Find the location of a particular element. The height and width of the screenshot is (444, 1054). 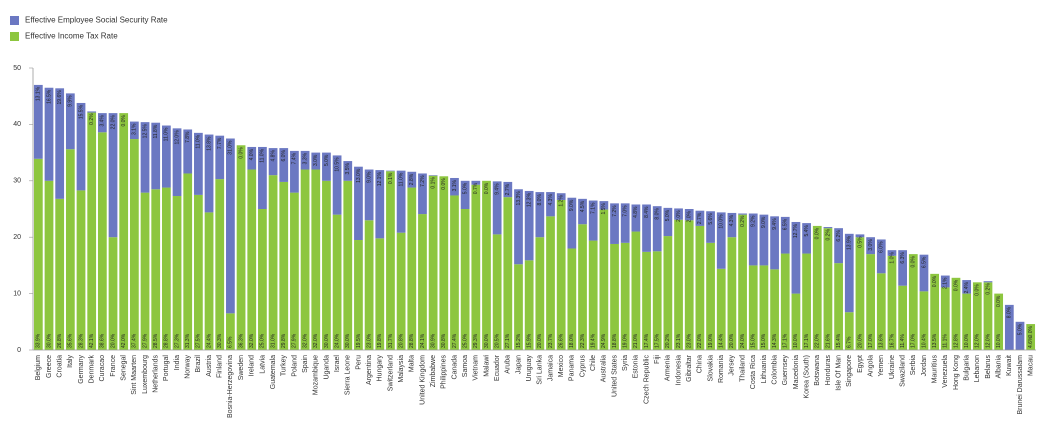

x-tick-label: Ireland is located at coordinates (252, 366).